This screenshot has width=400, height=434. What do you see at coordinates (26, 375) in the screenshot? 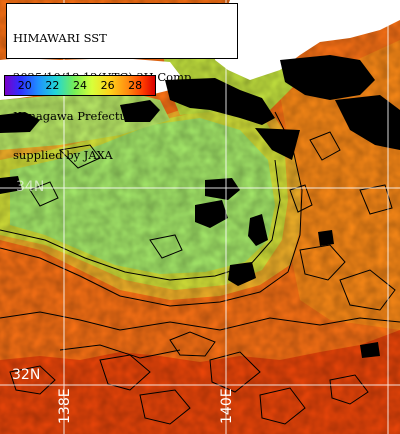
I see `lat-label-32n: 32N` at bounding box center [26, 375].